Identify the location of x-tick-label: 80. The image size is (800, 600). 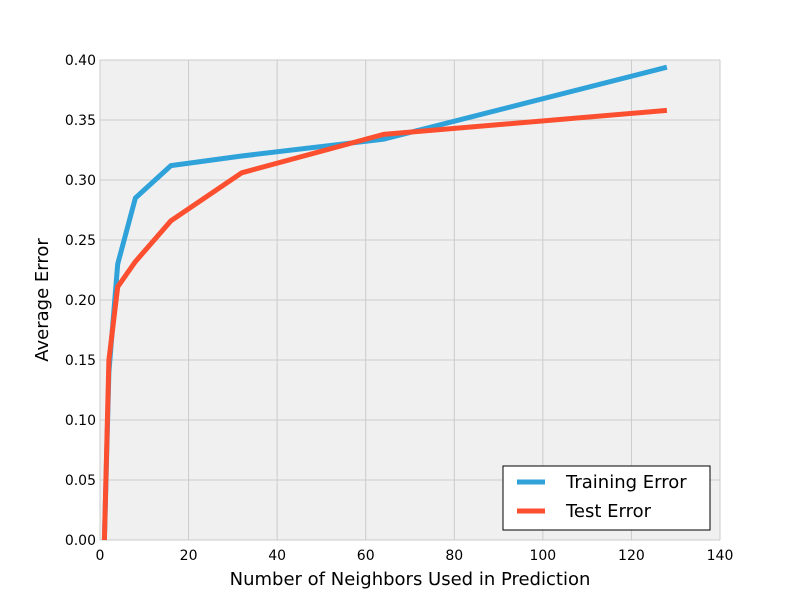
(454, 556).